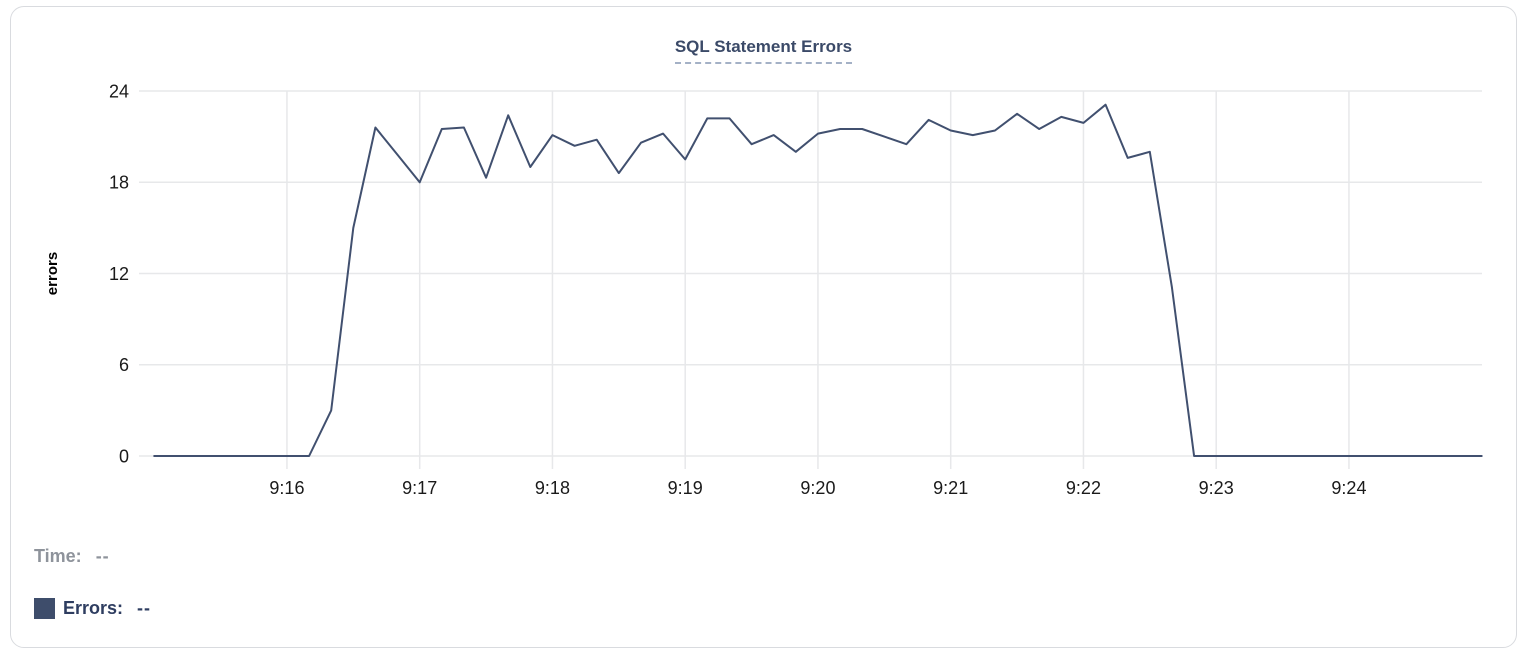 This screenshot has width=1528, height=652. Describe the element at coordinates (119, 91) in the screenshot. I see `y-tick-label: 24` at that location.